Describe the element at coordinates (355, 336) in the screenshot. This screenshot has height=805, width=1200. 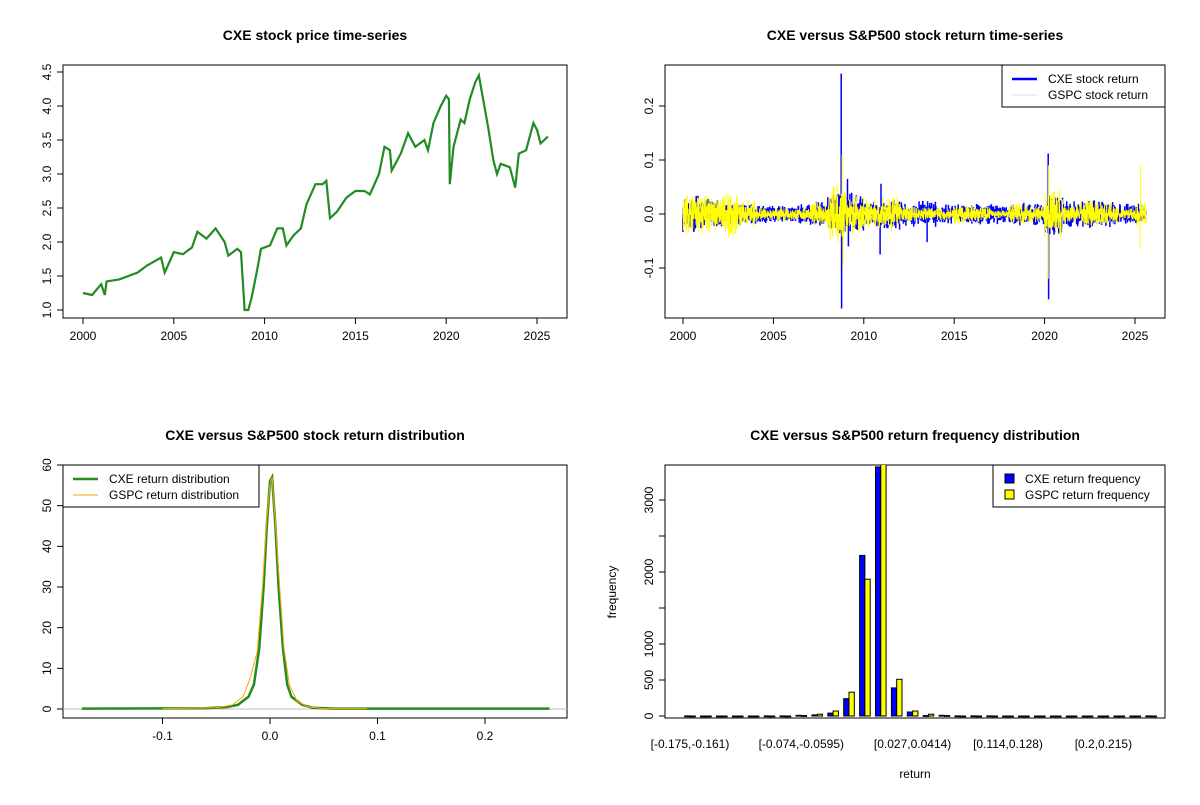
I see `chart1-x-tick-label: 2015` at that location.